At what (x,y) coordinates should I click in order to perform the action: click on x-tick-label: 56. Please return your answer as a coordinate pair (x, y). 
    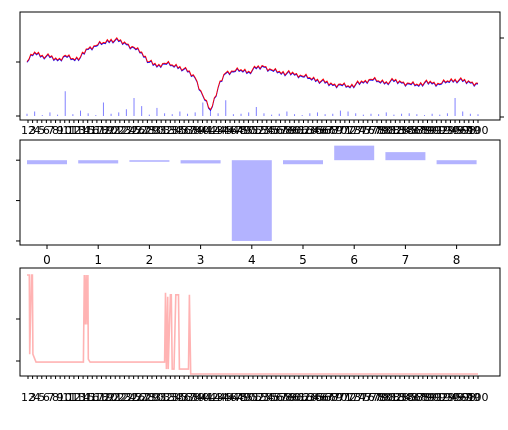
    Looking at the image, I should click on (276, 397).